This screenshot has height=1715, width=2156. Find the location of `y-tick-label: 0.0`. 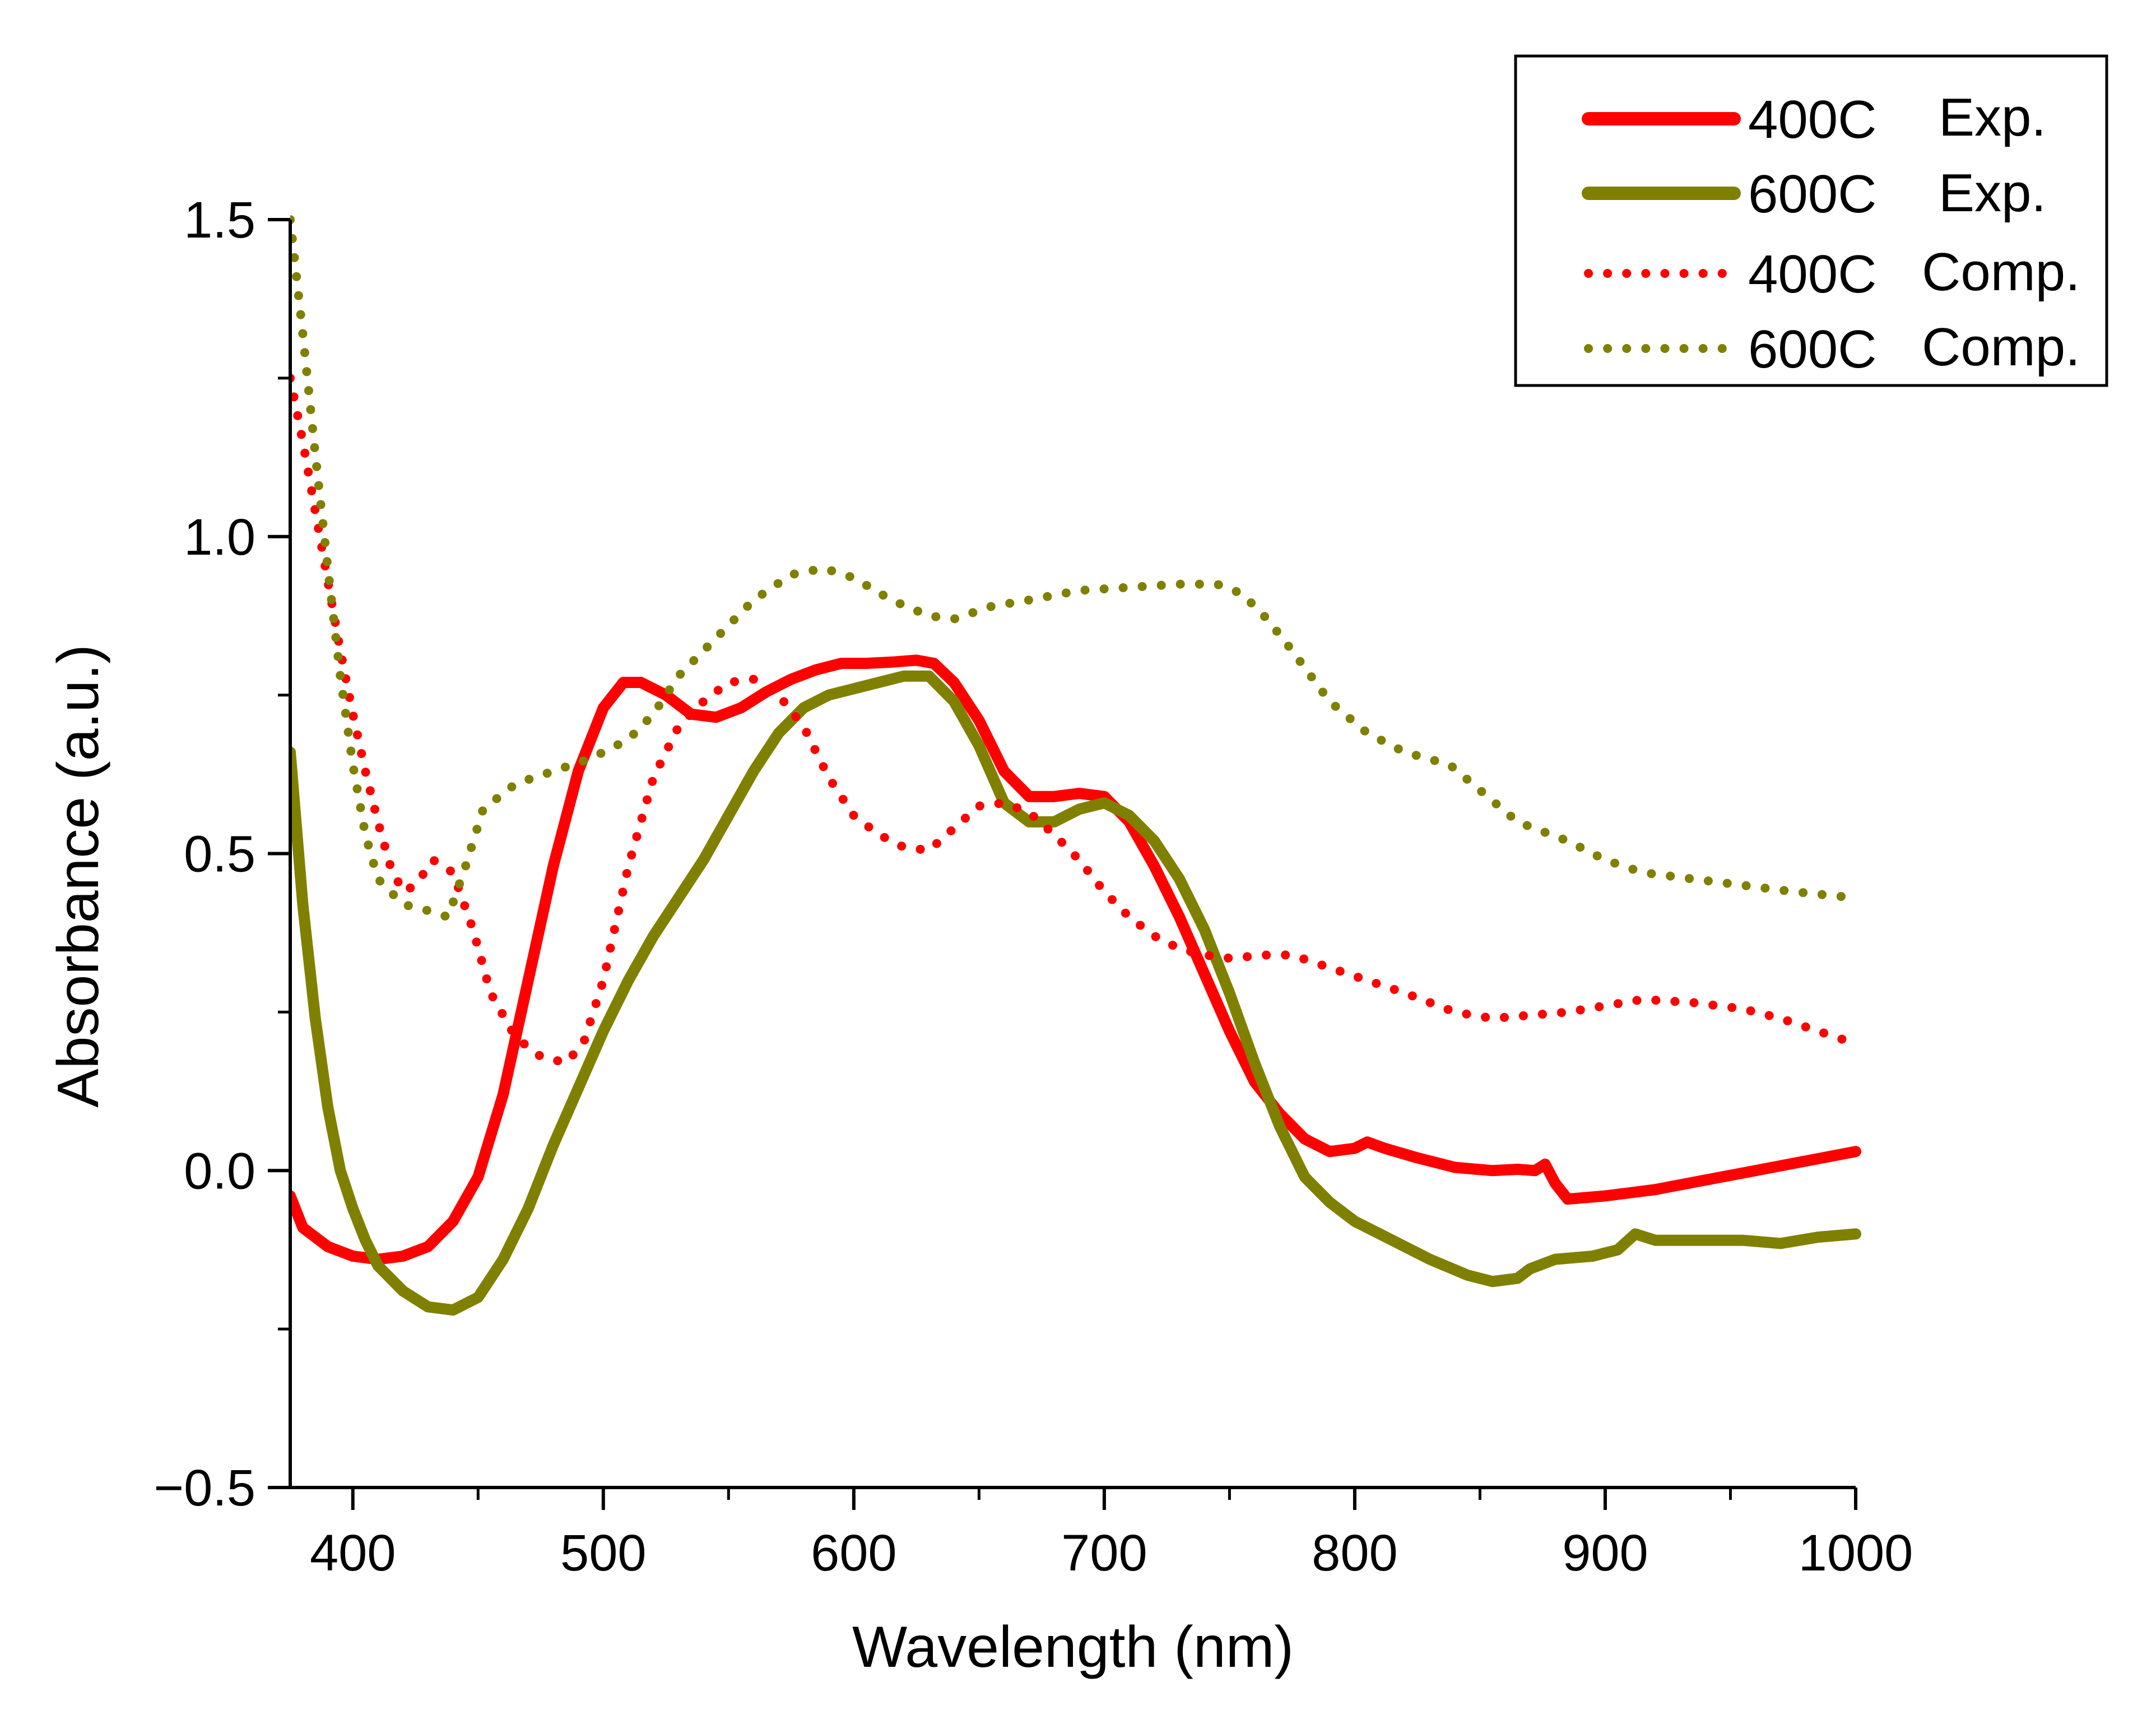

y-tick-label: 0.0 is located at coordinates (219, 1171).